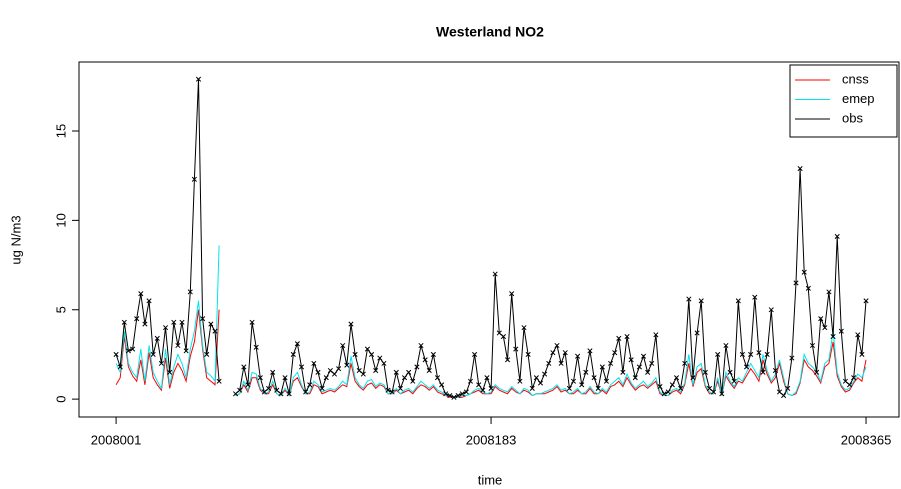  Describe the element at coordinates (491, 439) in the screenshot. I see `x-tick-label: 2008183` at that location.